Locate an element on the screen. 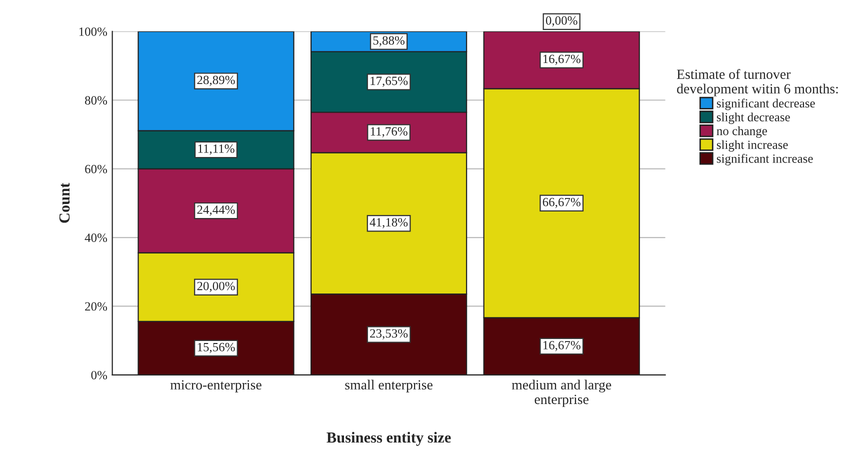  y-tick-label: 40% is located at coordinates (96, 238).